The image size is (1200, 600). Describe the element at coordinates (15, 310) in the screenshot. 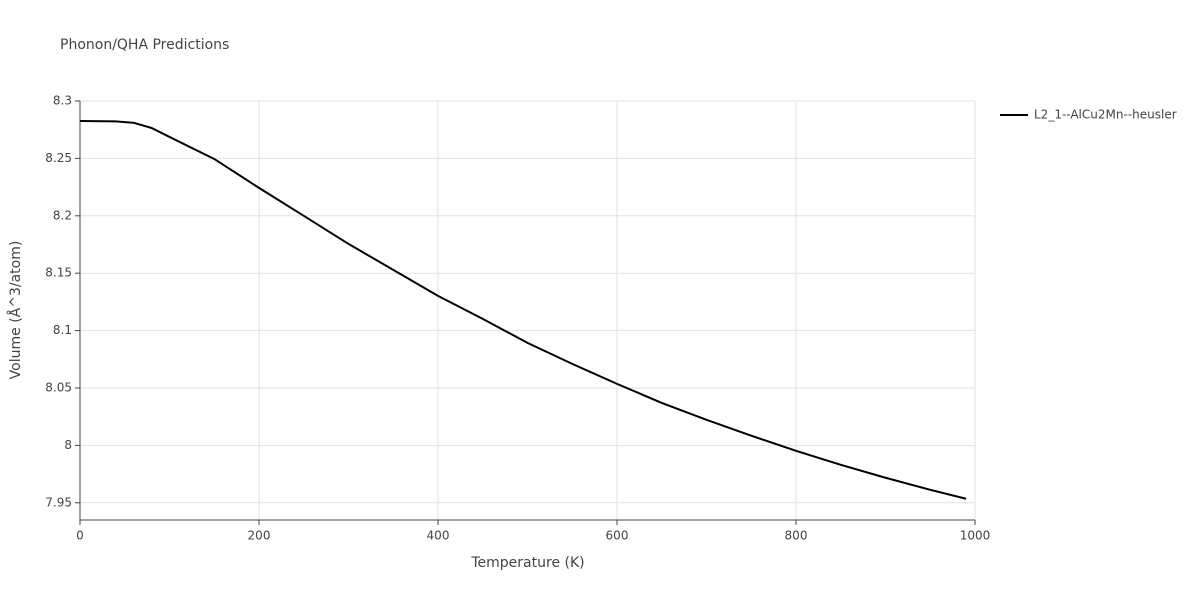

I see `y-axis-label: Volume (Å^3/atom)` at that location.